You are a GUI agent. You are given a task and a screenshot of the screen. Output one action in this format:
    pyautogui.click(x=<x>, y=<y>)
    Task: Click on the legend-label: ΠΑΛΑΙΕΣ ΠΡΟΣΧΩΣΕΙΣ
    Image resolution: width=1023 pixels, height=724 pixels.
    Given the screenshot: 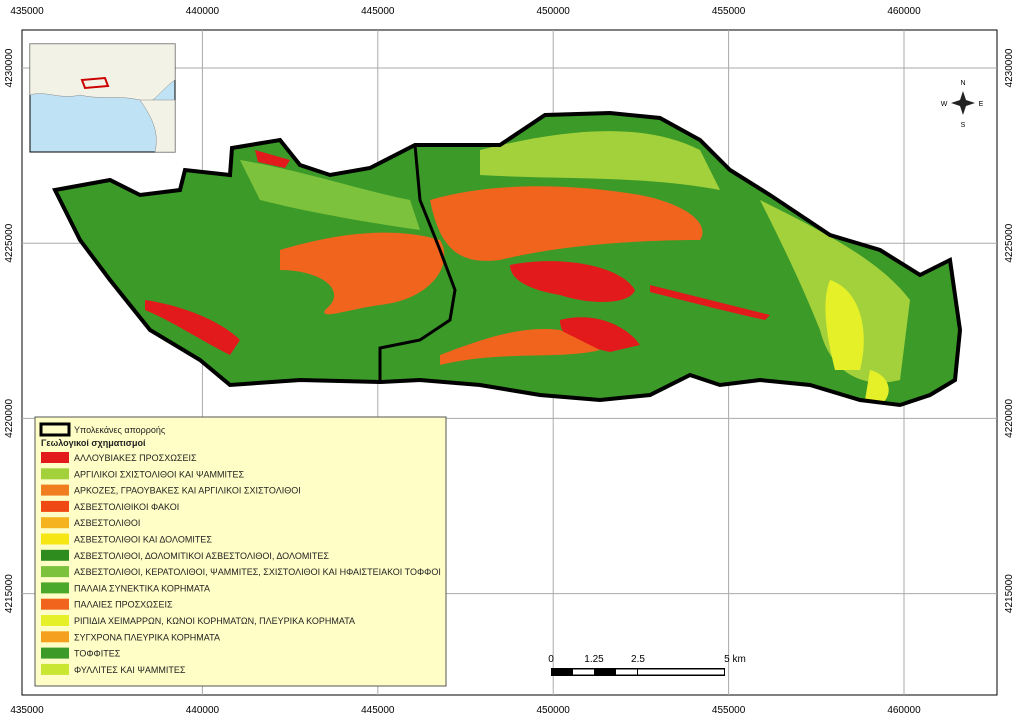 What is the action you would take?
    pyautogui.click(x=123, y=605)
    